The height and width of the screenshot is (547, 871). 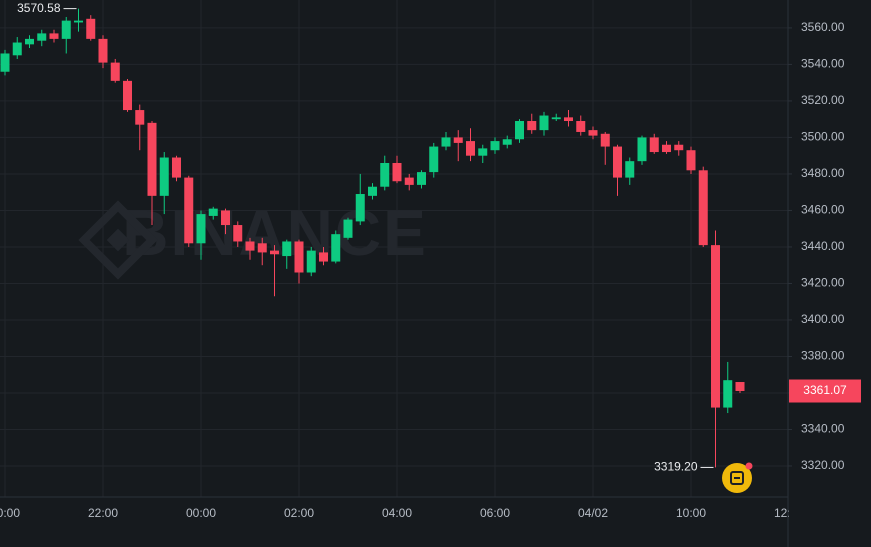 I want to click on x-tick-label: 10:00, so click(x=691, y=513).